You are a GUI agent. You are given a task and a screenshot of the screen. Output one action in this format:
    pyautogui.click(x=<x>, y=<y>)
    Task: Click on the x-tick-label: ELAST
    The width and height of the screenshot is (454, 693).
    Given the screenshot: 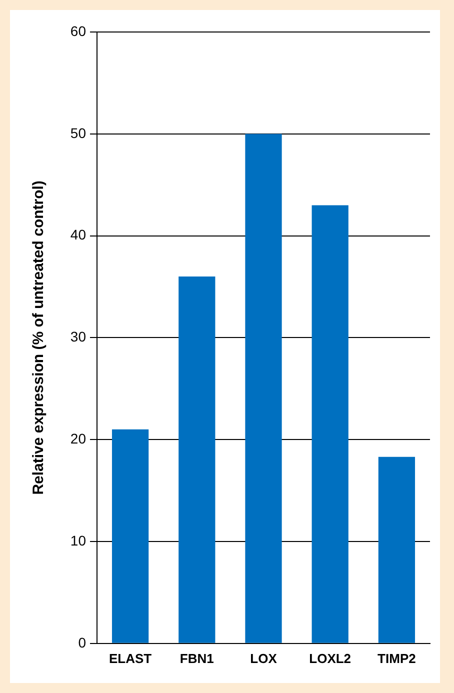 What is the action you would take?
    pyautogui.click(x=130, y=658)
    